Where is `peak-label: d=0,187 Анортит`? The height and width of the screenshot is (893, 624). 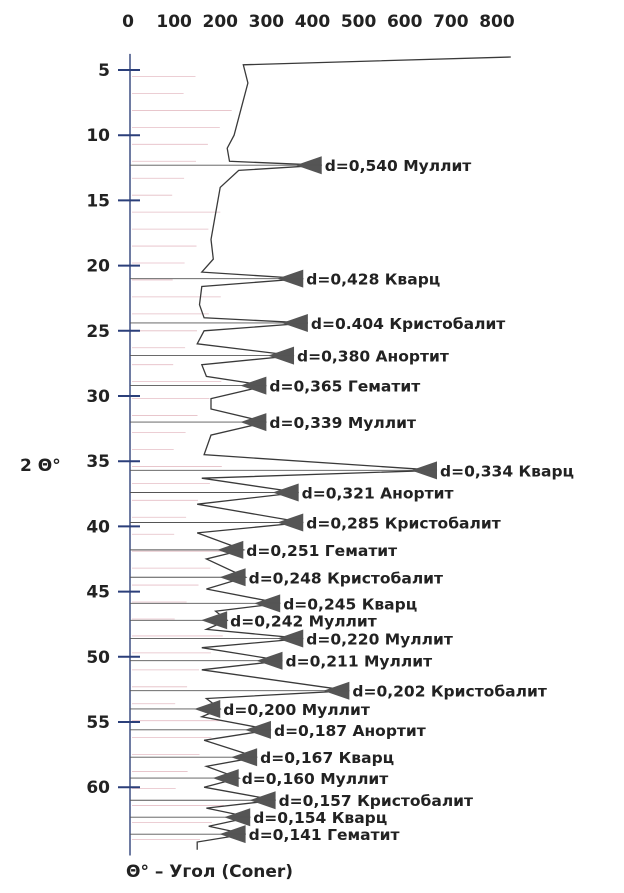 peak-label: d=0,187 Анортит is located at coordinates (350, 731).